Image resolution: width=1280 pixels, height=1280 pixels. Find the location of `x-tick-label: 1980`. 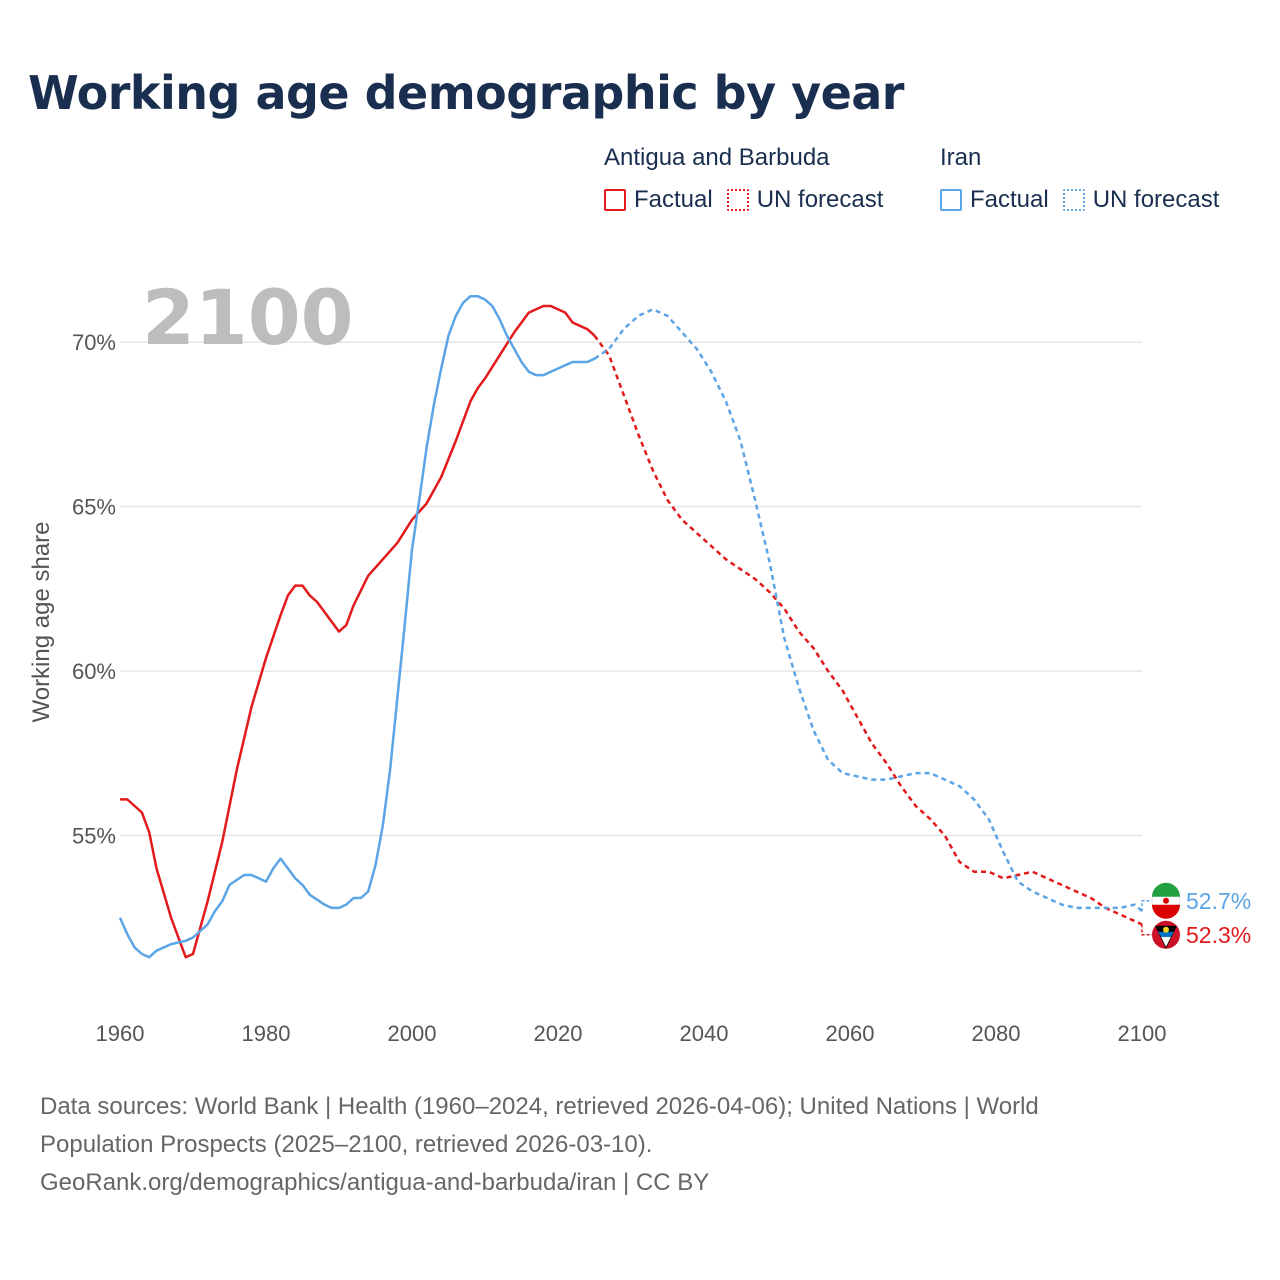

x-tick-label: 1980 is located at coordinates (266, 1033).